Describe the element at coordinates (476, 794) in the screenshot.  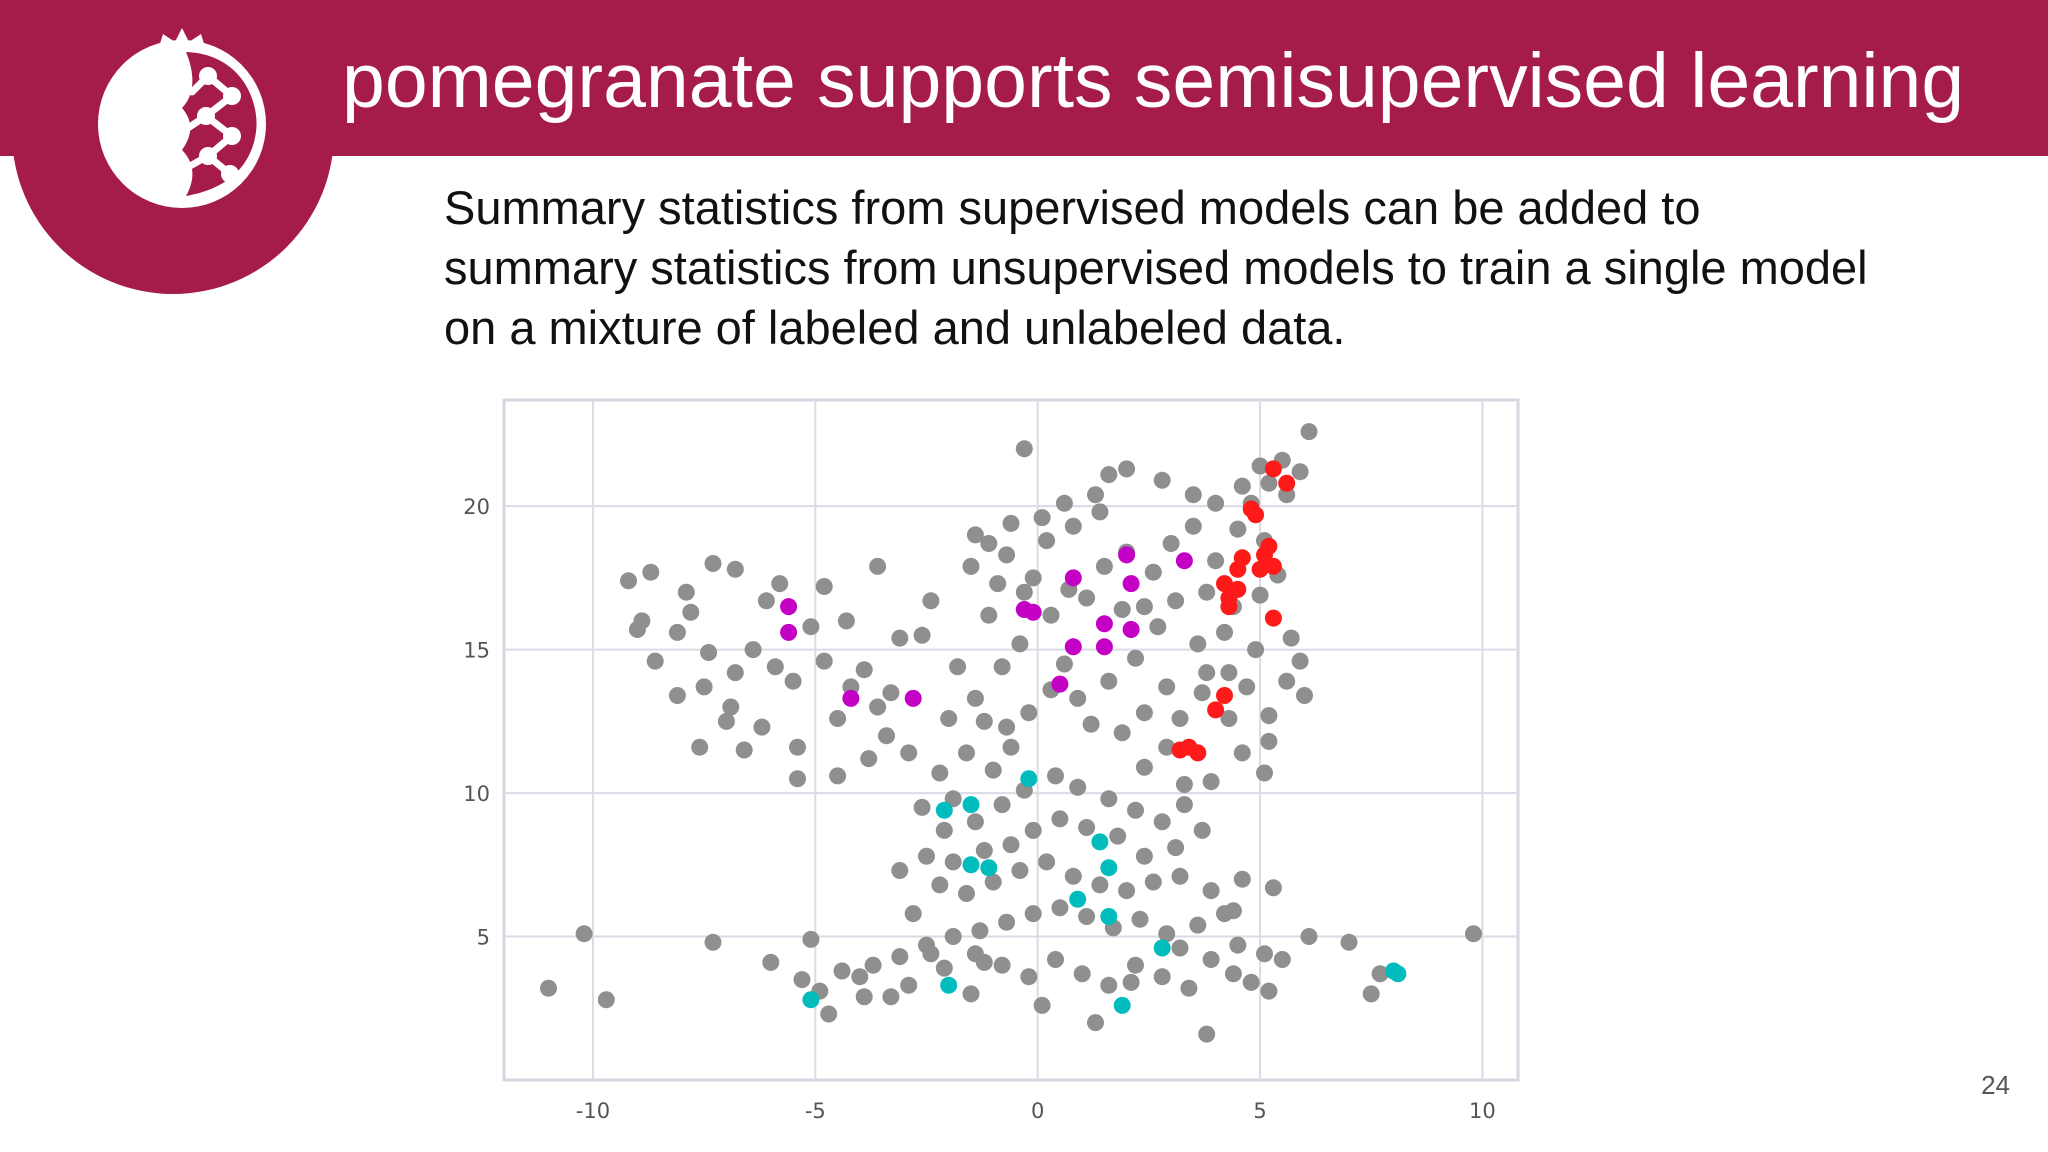
I see `y-tick-label: 10` at that location.